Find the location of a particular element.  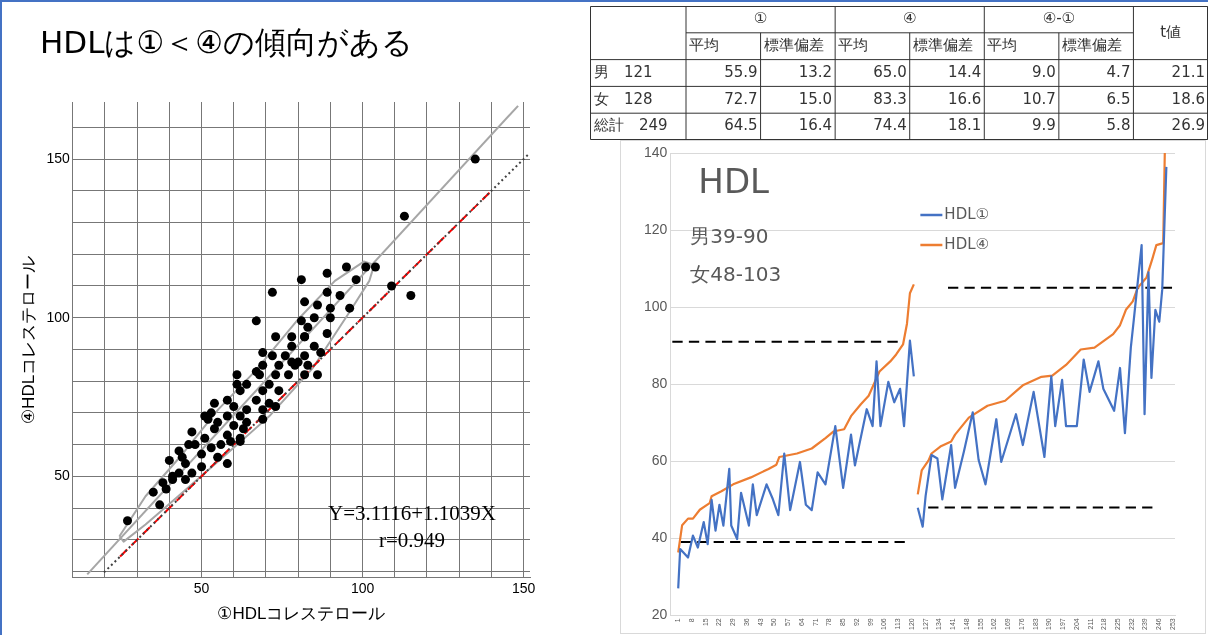

y-tick-label: 40 is located at coordinates (659, 537).